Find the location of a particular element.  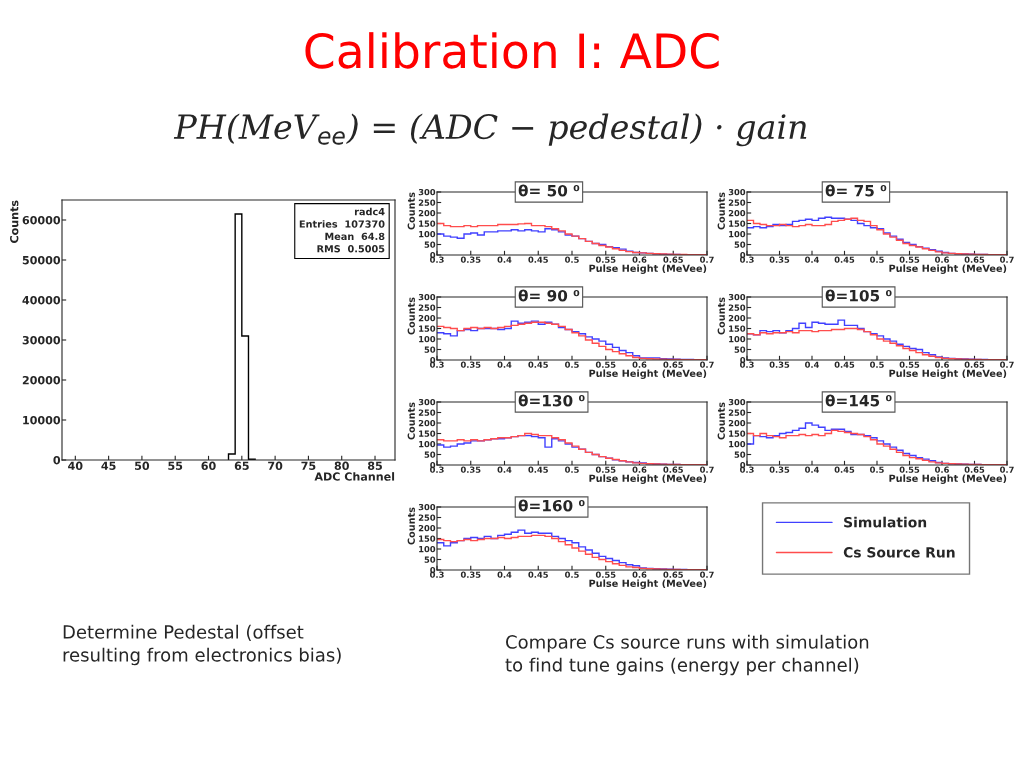

x-tick-label: 40 is located at coordinates (75, 465).